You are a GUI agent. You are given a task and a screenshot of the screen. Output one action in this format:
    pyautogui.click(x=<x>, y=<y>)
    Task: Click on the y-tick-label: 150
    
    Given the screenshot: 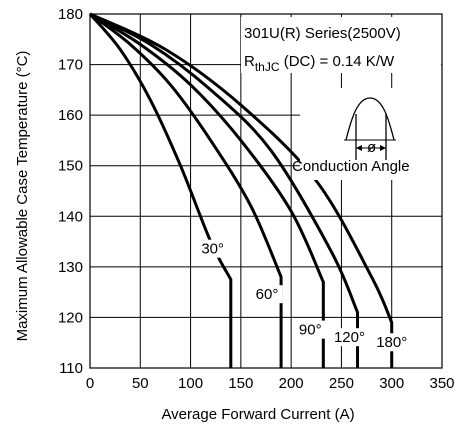 What is the action you would take?
    pyautogui.click(x=70, y=166)
    